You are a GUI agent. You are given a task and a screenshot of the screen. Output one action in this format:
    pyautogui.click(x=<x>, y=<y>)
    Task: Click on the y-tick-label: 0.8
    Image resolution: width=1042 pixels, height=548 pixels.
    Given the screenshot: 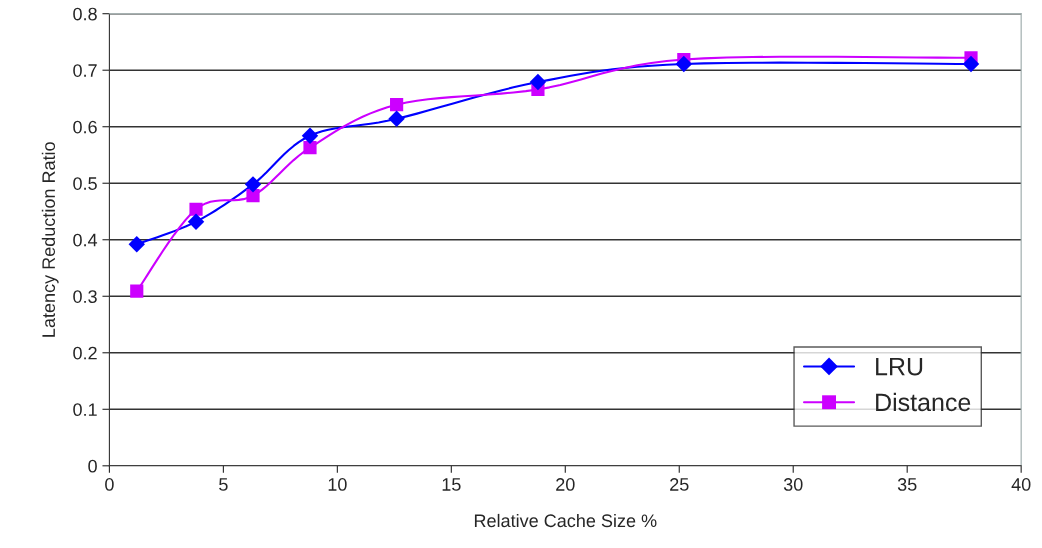 What is the action you would take?
    pyautogui.click(x=85, y=14)
    